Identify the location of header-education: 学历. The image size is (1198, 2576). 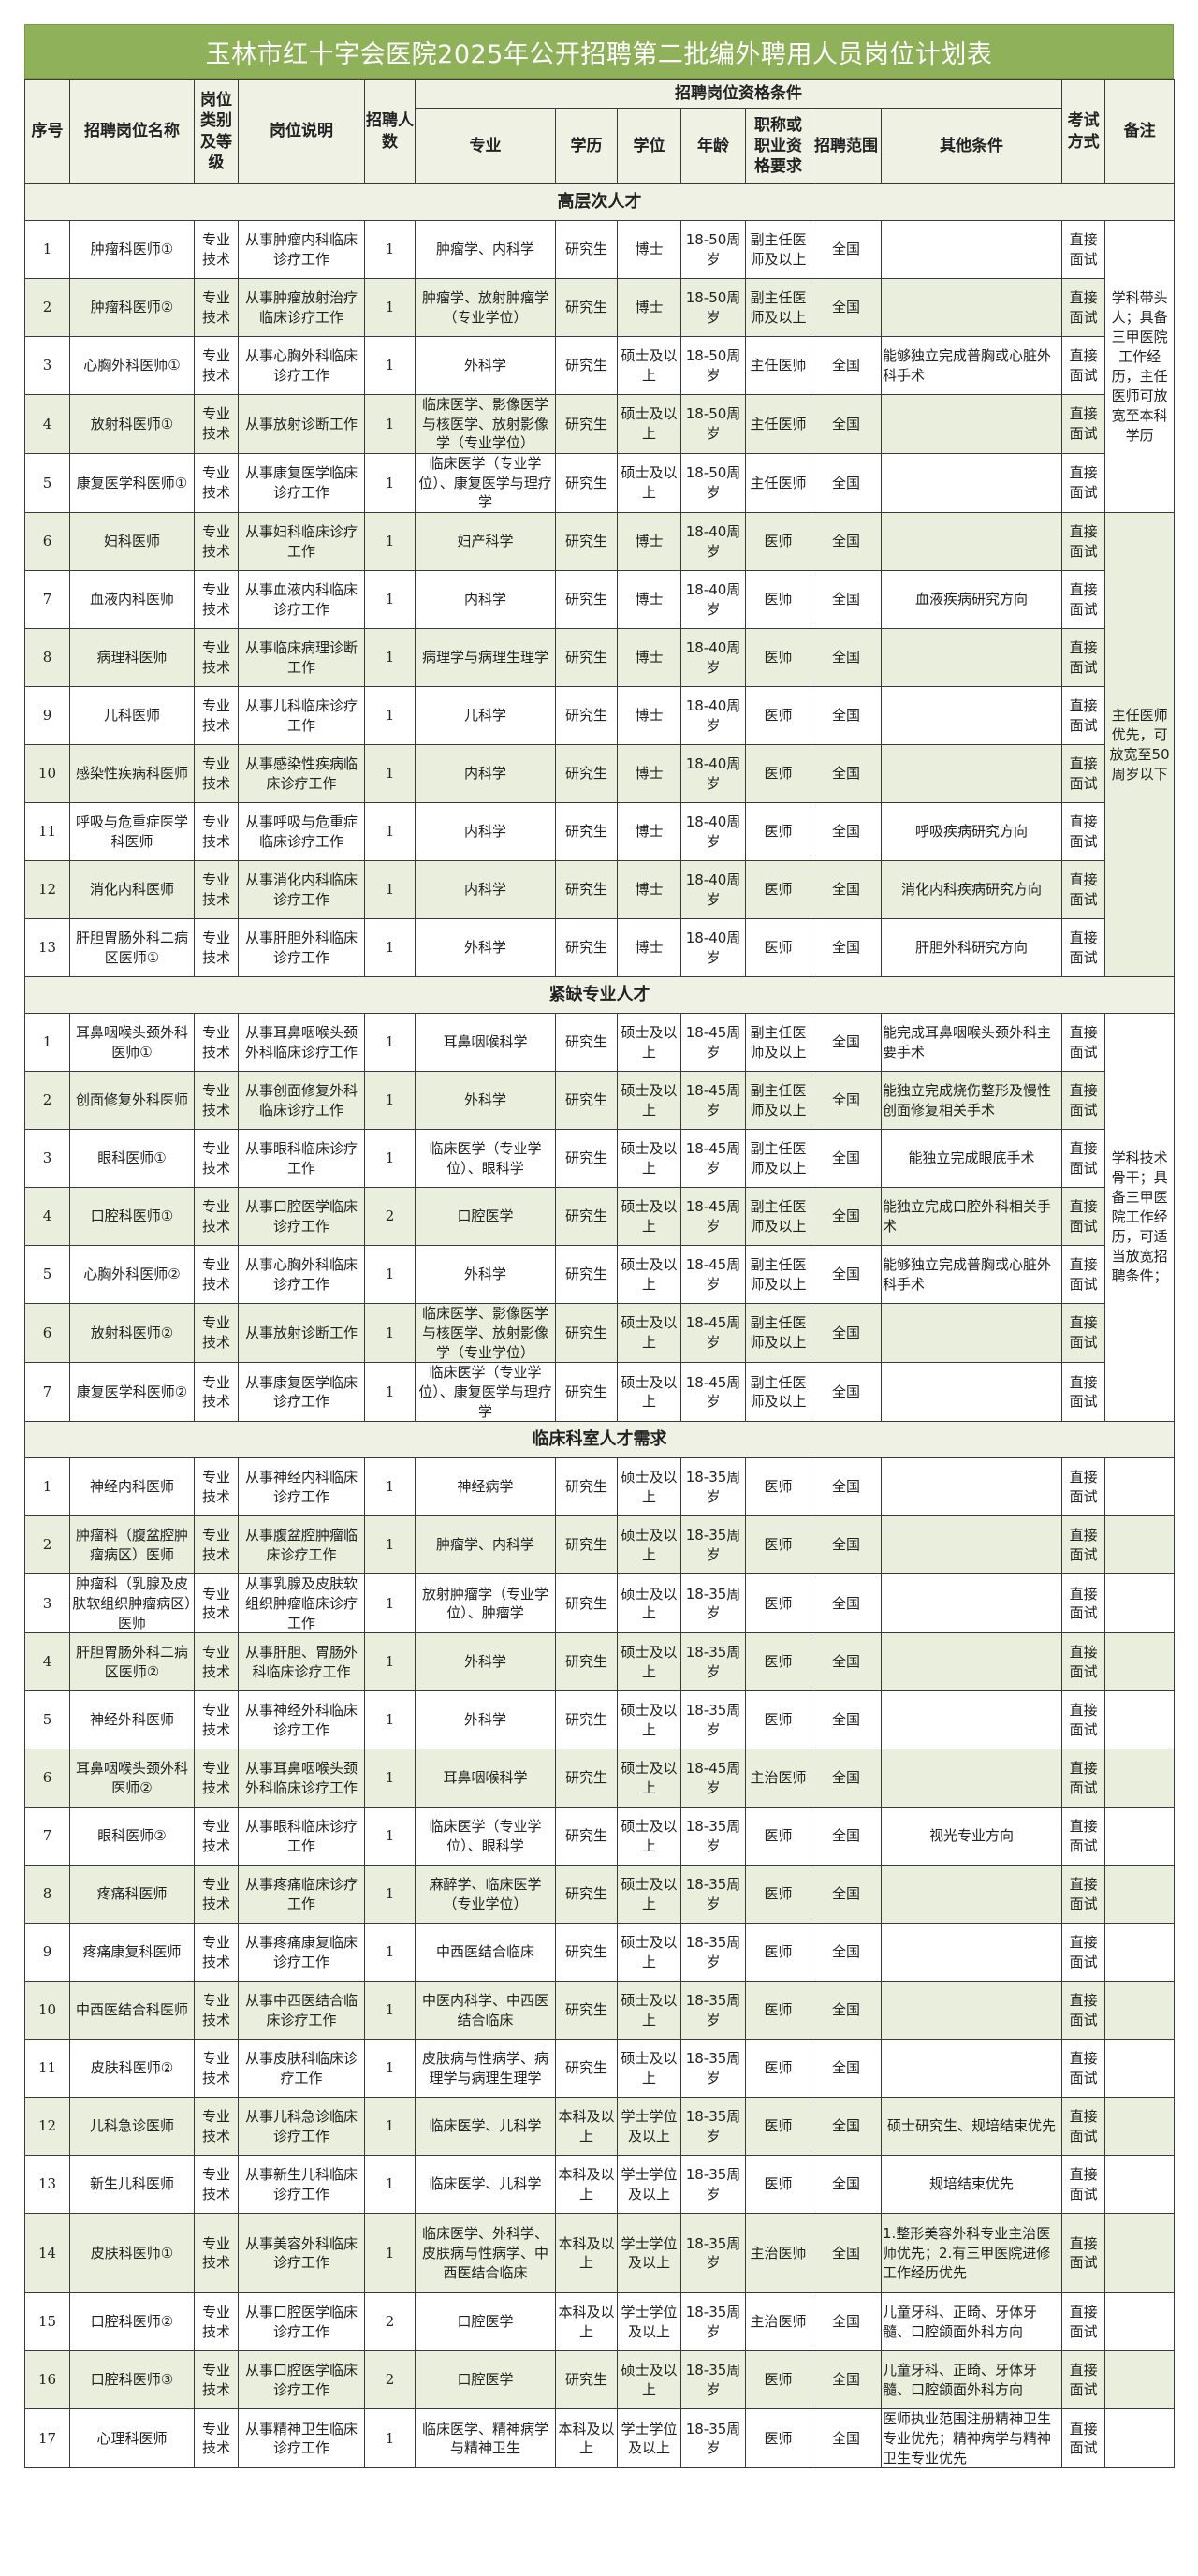
(586, 146).